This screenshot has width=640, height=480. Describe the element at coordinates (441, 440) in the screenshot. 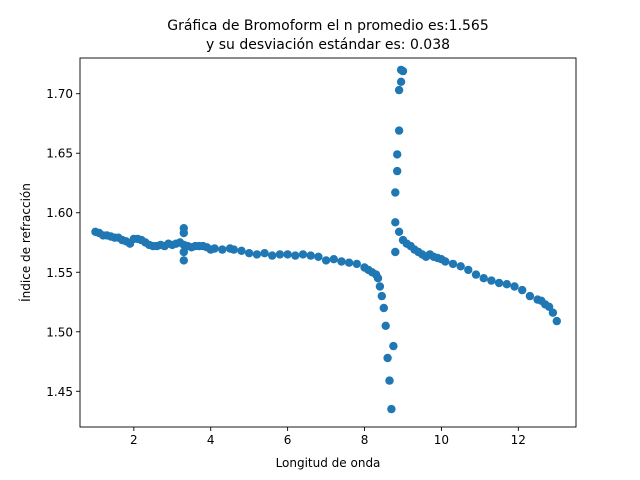

I see `x-tick-label: 10` at that location.